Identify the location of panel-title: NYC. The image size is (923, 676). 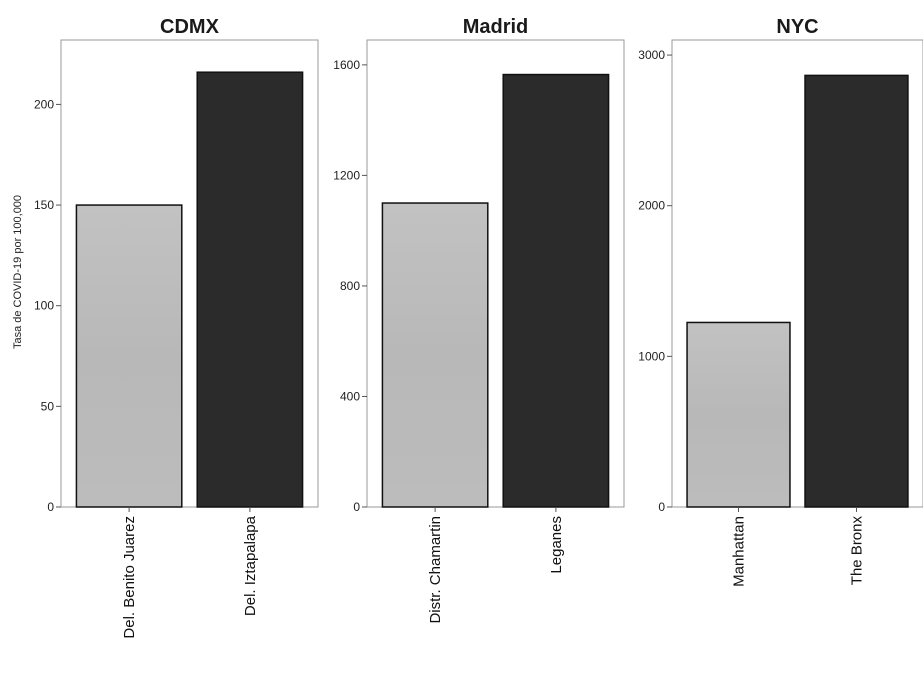
(797, 27).